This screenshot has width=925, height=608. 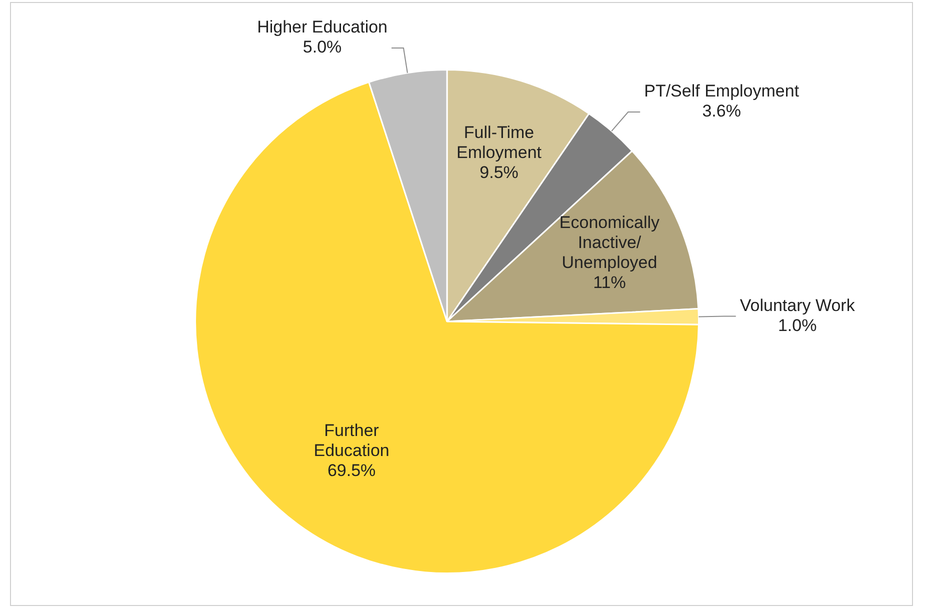 I want to click on slice-label: PT/Self Employment, so click(x=722, y=91).